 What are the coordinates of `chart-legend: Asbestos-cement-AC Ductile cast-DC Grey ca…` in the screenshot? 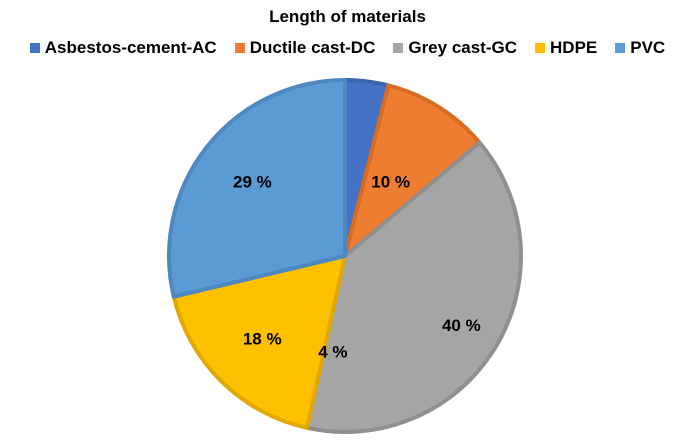 It's located at (347, 48).